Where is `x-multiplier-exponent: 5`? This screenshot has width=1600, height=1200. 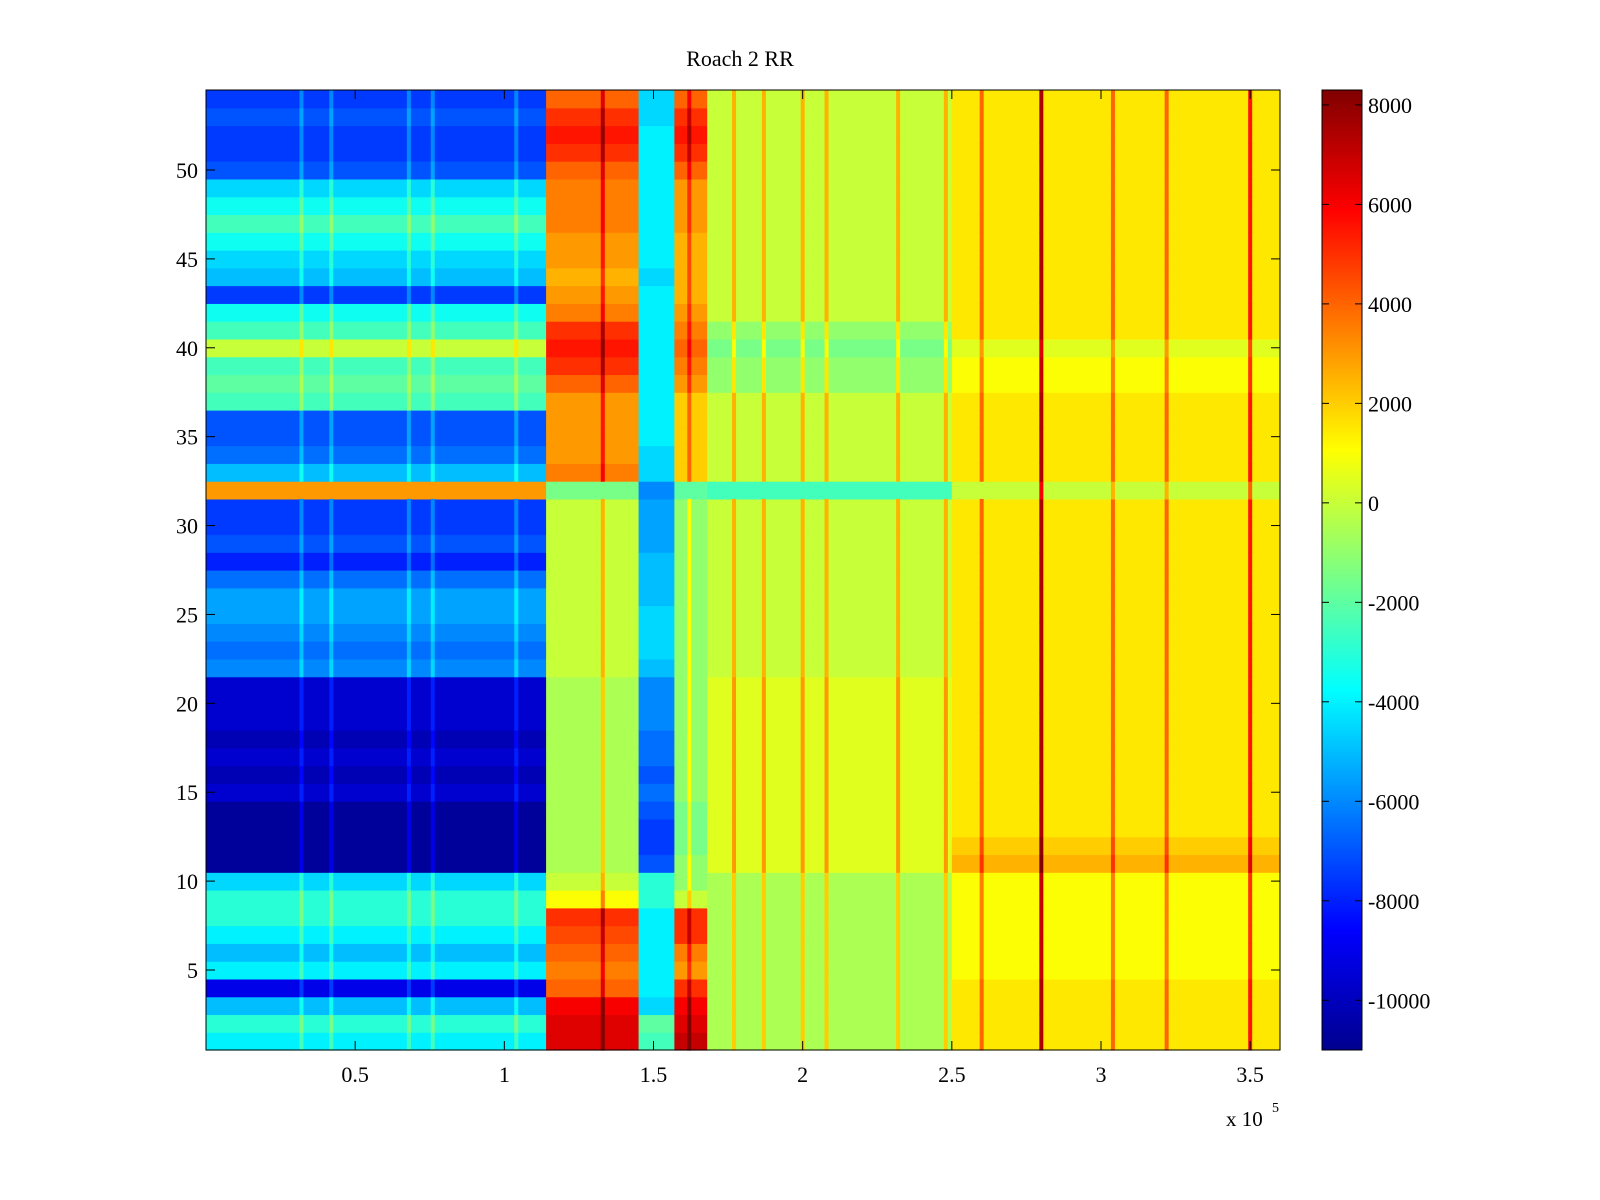
x-multiplier-exponent: 5 is located at coordinates (1275, 1108).